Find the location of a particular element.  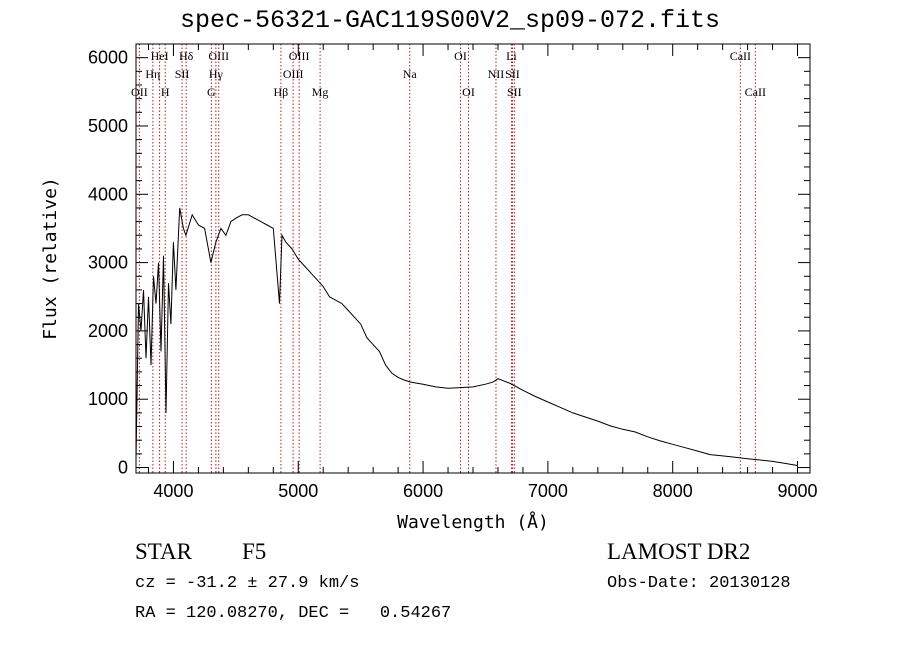

object-class: STAR is located at coordinates (163, 551).